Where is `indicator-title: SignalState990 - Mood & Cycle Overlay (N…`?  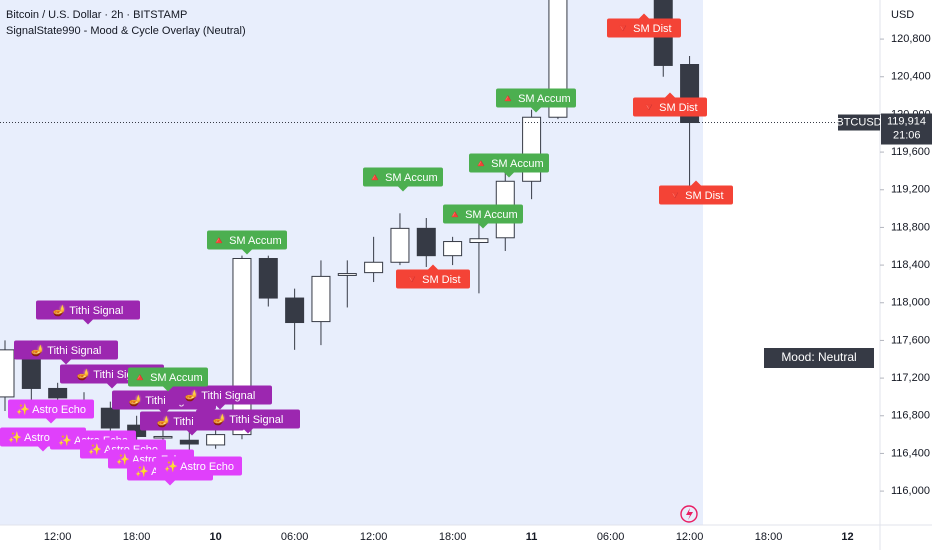
indicator-title: SignalState990 - Mood & Cycle Overlay (N… is located at coordinates (126, 31).